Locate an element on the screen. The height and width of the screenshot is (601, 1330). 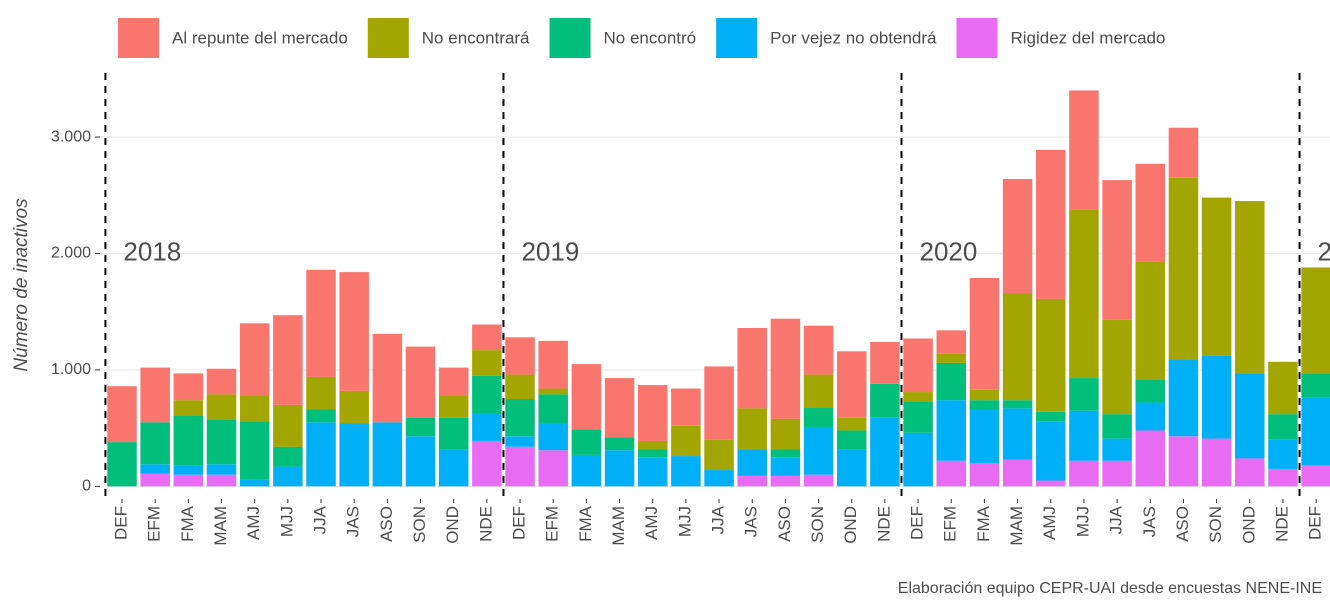
y-axis-title: Número de inactivos is located at coordinates (21, 285).